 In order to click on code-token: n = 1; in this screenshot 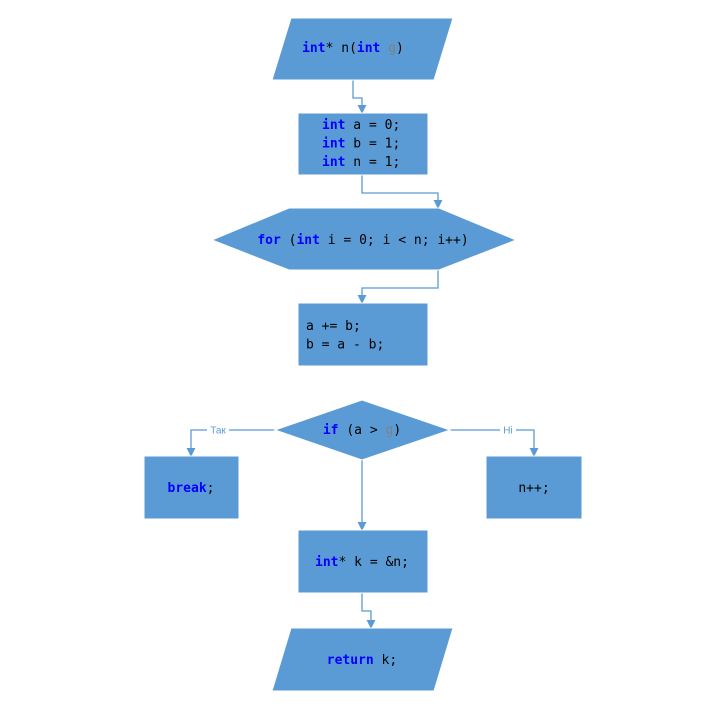, I will do `click(372, 162)`.